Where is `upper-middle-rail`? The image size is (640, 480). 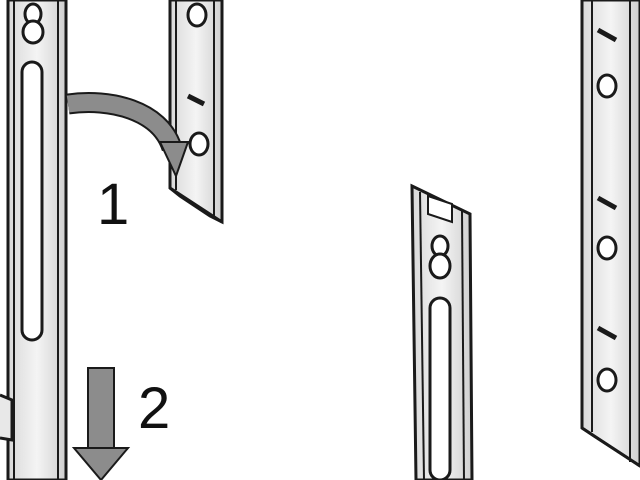
upper-middle-rail is located at coordinates (196, 112).